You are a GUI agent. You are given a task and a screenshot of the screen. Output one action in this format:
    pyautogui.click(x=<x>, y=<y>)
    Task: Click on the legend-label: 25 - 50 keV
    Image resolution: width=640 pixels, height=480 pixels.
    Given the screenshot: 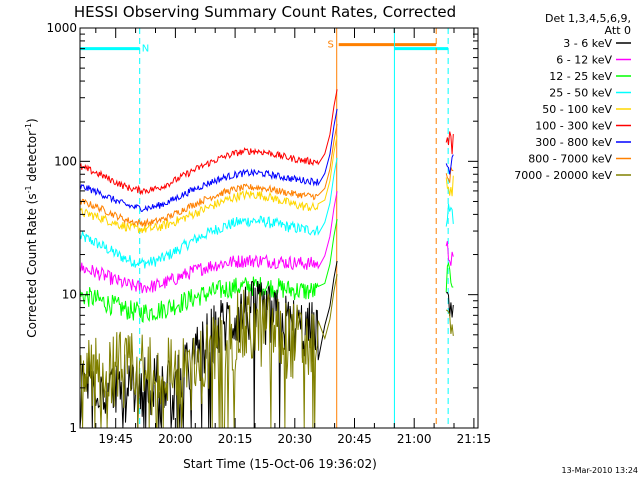 What is the action you would take?
    pyautogui.click(x=580, y=93)
    